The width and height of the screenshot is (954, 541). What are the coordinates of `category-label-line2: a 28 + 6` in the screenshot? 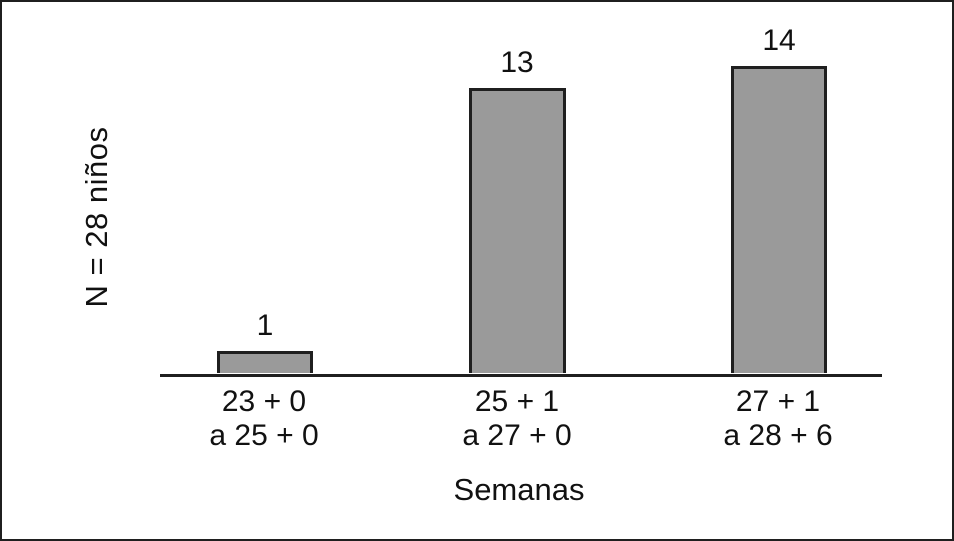 It's located at (778, 435).